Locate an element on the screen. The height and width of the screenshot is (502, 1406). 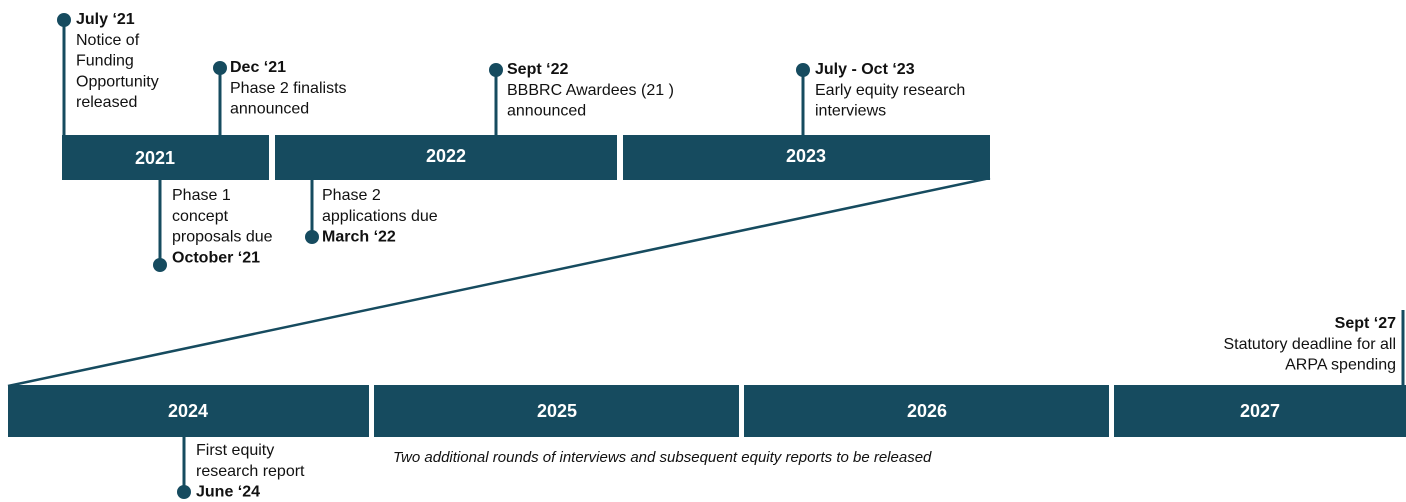
event-date: June ‘24 is located at coordinates (228, 492).